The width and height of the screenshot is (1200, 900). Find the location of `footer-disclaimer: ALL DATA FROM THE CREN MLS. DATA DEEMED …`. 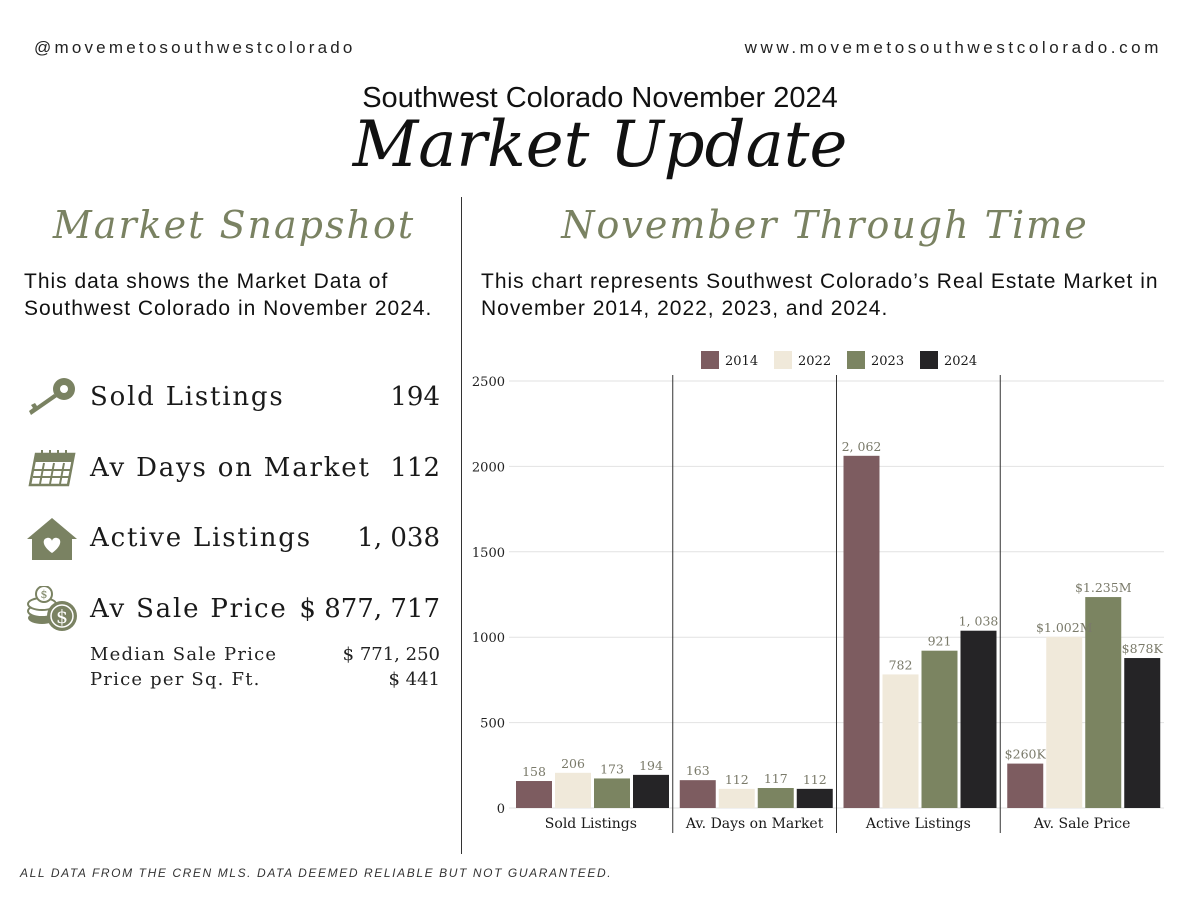

footer-disclaimer: ALL DATA FROM THE CREN MLS. DATA DEEMED … is located at coordinates (316, 873).